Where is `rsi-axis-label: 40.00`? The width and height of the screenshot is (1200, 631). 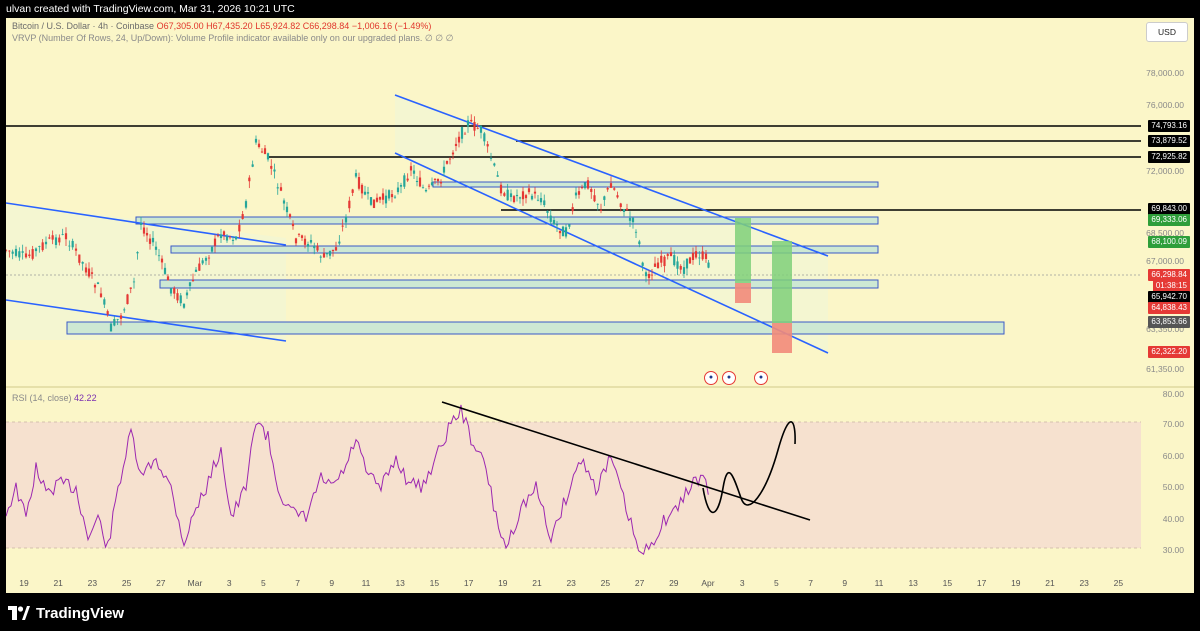
rsi-axis-label: 40.00 is located at coordinates (1173, 519).